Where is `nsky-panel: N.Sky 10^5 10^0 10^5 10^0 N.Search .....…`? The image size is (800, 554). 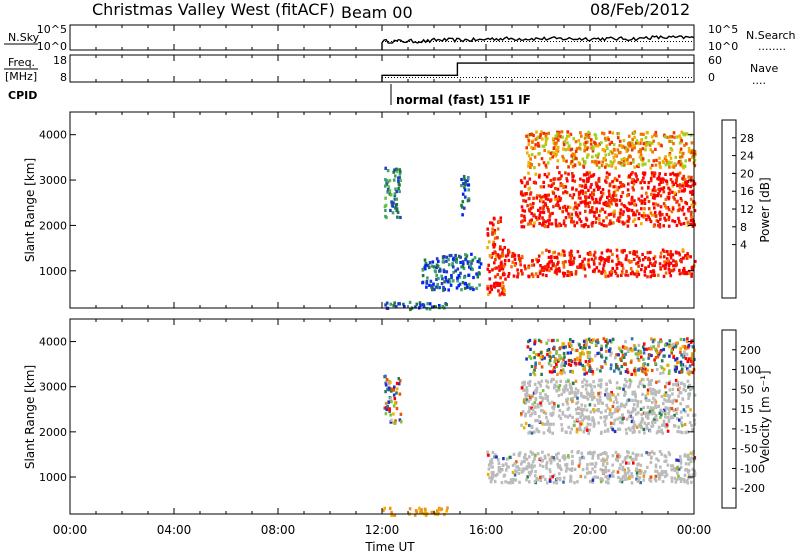 nsky-panel: N.Sky 10^5 10^0 10^5 10^0 N.Search .....… is located at coordinates (400, 38).